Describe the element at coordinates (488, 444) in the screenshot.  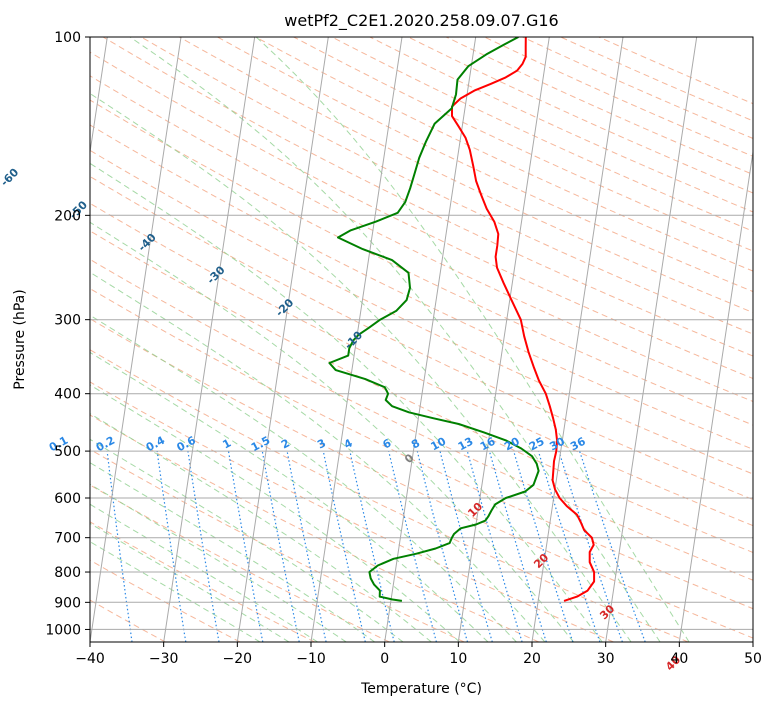
I see `mixing-ratio-label: 16` at that location.